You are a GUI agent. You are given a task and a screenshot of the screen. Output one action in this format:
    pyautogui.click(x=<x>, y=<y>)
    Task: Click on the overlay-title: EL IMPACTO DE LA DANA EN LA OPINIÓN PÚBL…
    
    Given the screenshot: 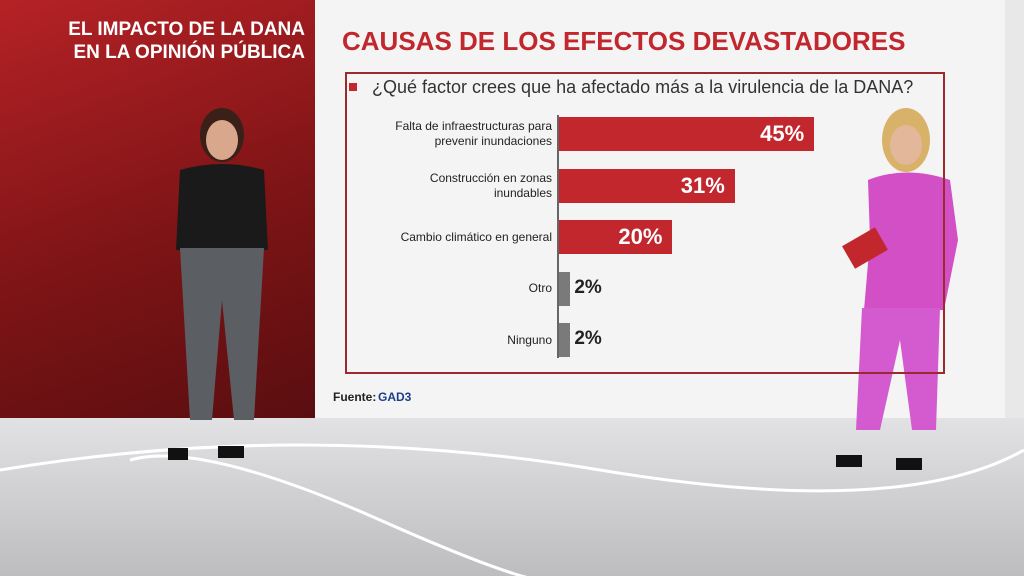 What is the action you would take?
    pyautogui.click(x=172, y=41)
    